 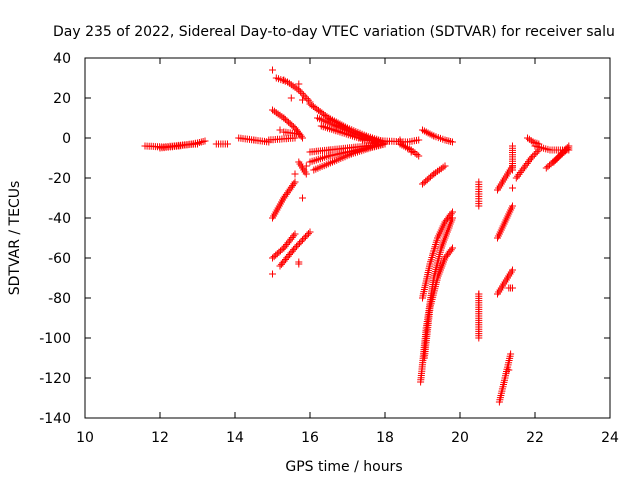 I want to click on y-tick-label: -80, so click(x=59, y=299).